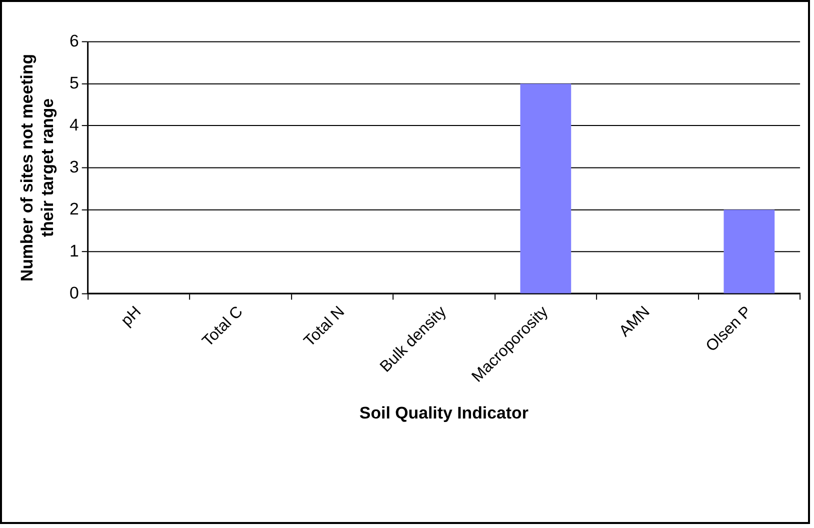 The image size is (814, 528). What do you see at coordinates (74, 208) in the screenshot?
I see `y-tick-label: 2` at bounding box center [74, 208].